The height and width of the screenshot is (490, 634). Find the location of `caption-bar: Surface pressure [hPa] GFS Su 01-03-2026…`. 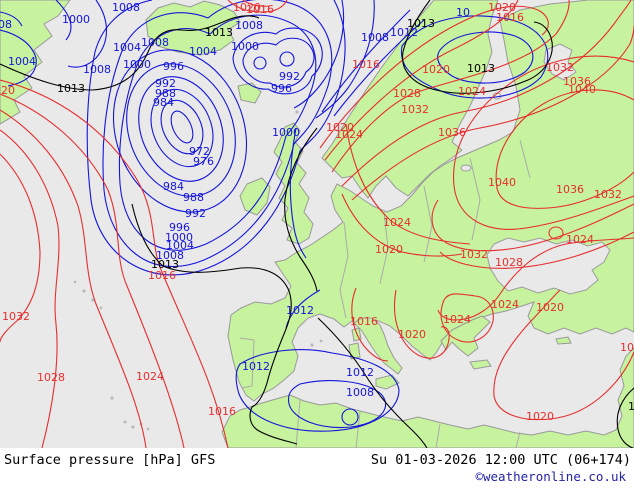

caption-bar: Surface pressure [hPa] GFS Su 01-03-2026… is located at coordinates (317, 469).